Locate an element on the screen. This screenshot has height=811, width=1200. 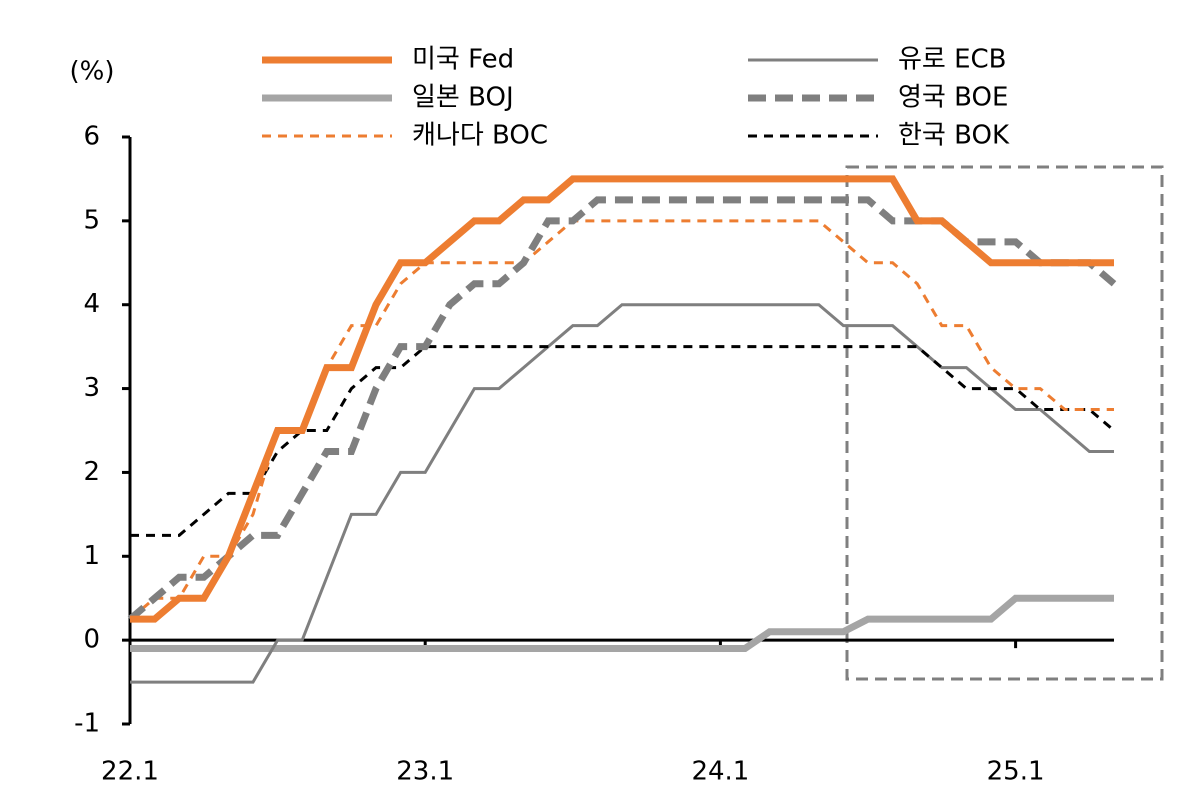
y-axis-label: (%) is located at coordinates (92, 72).